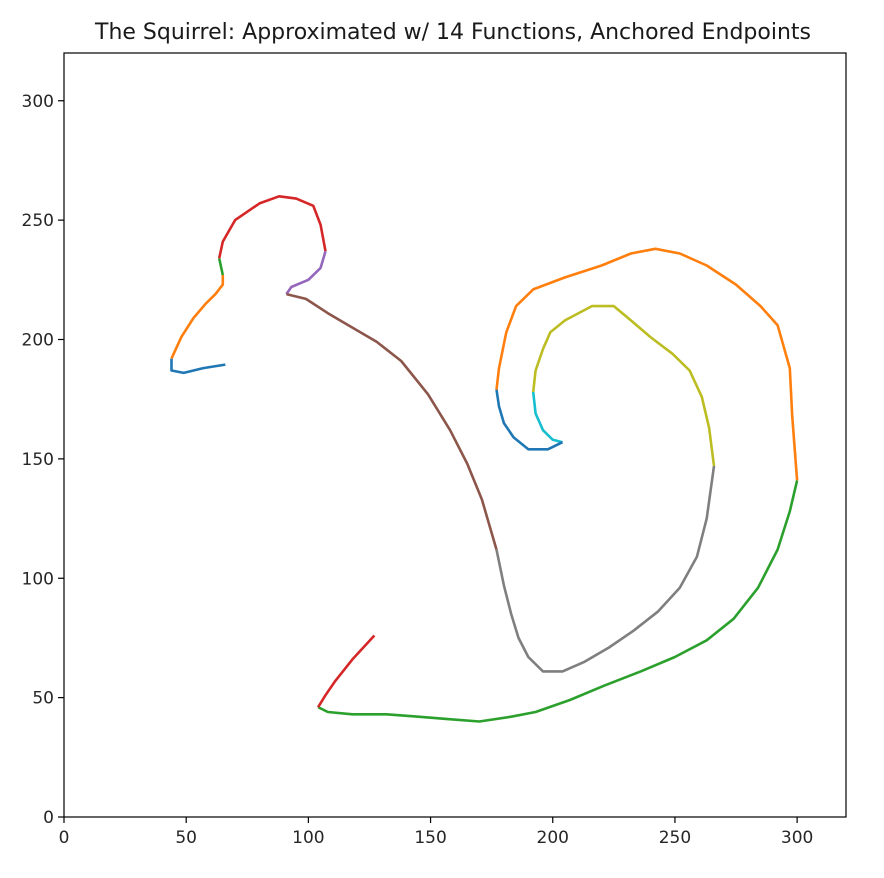 The width and height of the screenshot is (884, 878). What do you see at coordinates (430, 838) in the screenshot?
I see `x-tick-label: 150` at bounding box center [430, 838].